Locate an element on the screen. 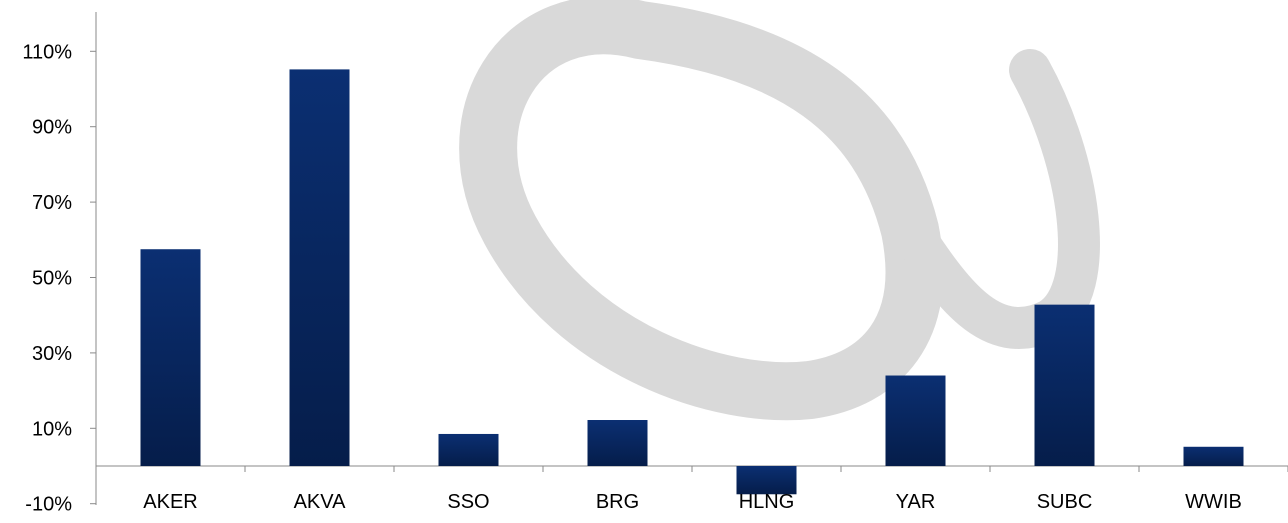 Image resolution: width=1288 pixels, height=523 pixels. y-tick-label: 10% is located at coordinates (52, 429).